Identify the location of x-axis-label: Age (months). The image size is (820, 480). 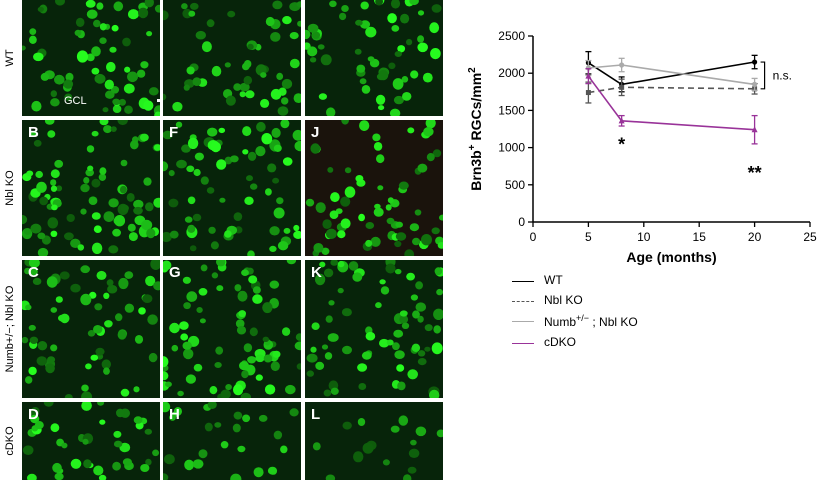
(671, 257).